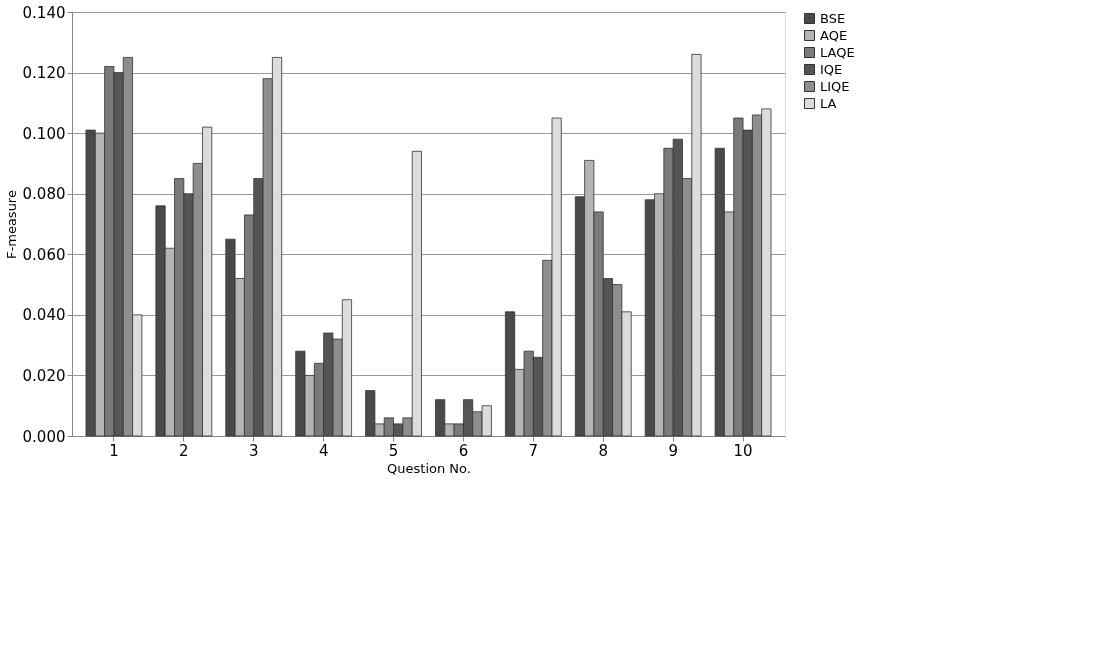 The height and width of the screenshot is (653, 1118). What do you see at coordinates (837, 52) in the screenshot?
I see `legend-label: LAQE` at bounding box center [837, 52].